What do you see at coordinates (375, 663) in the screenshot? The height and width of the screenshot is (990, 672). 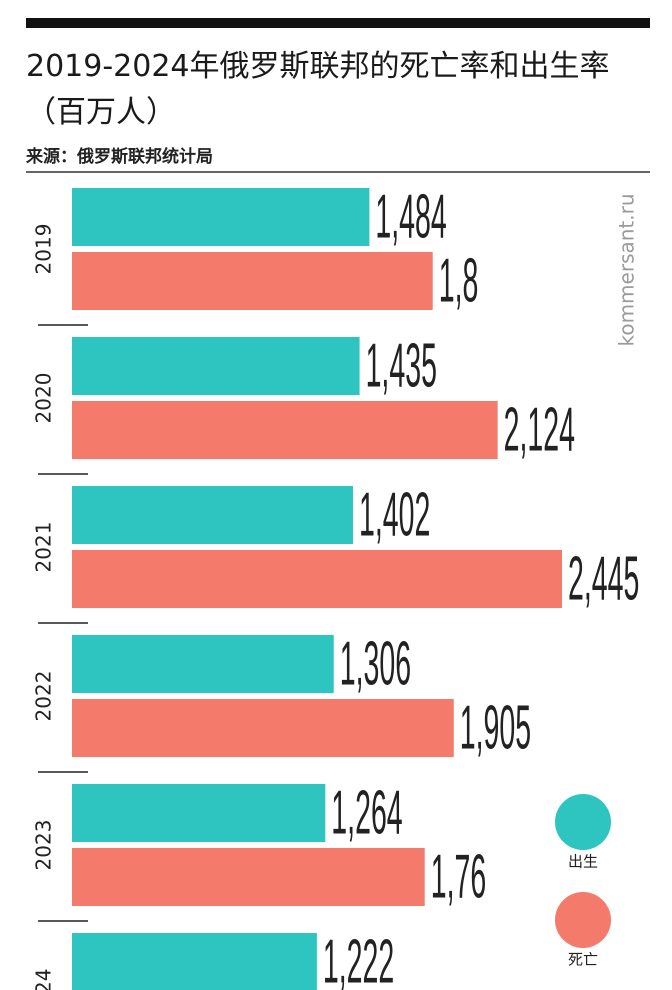 I see `value-label: 1,306` at bounding box center [375, 663].